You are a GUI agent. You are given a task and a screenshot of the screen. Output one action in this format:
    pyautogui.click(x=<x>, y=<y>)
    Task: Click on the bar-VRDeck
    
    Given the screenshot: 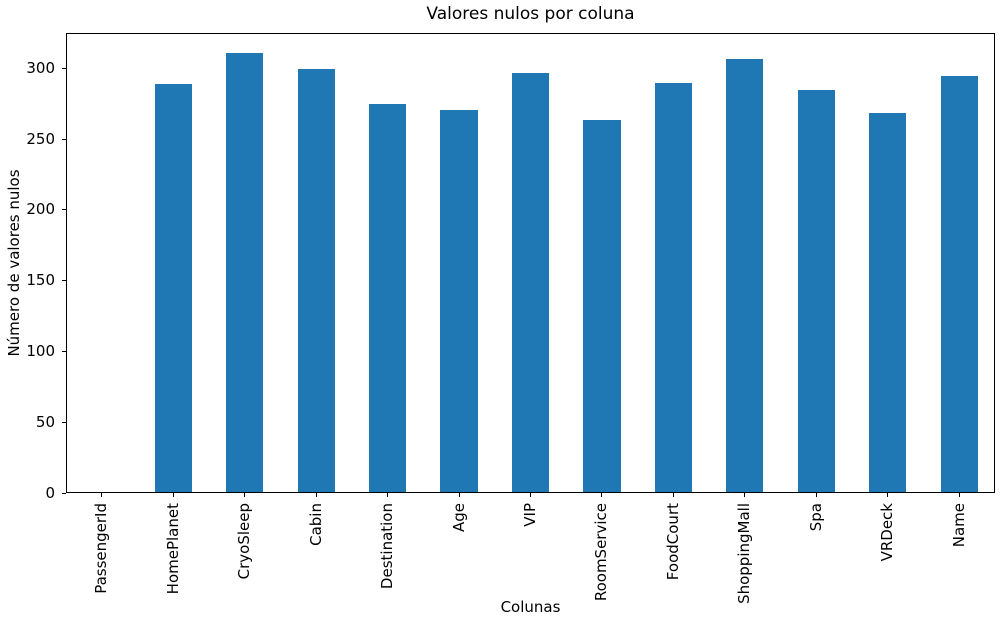 What is the action you would take?
    pyautogui.click(x=888, y=302)
    